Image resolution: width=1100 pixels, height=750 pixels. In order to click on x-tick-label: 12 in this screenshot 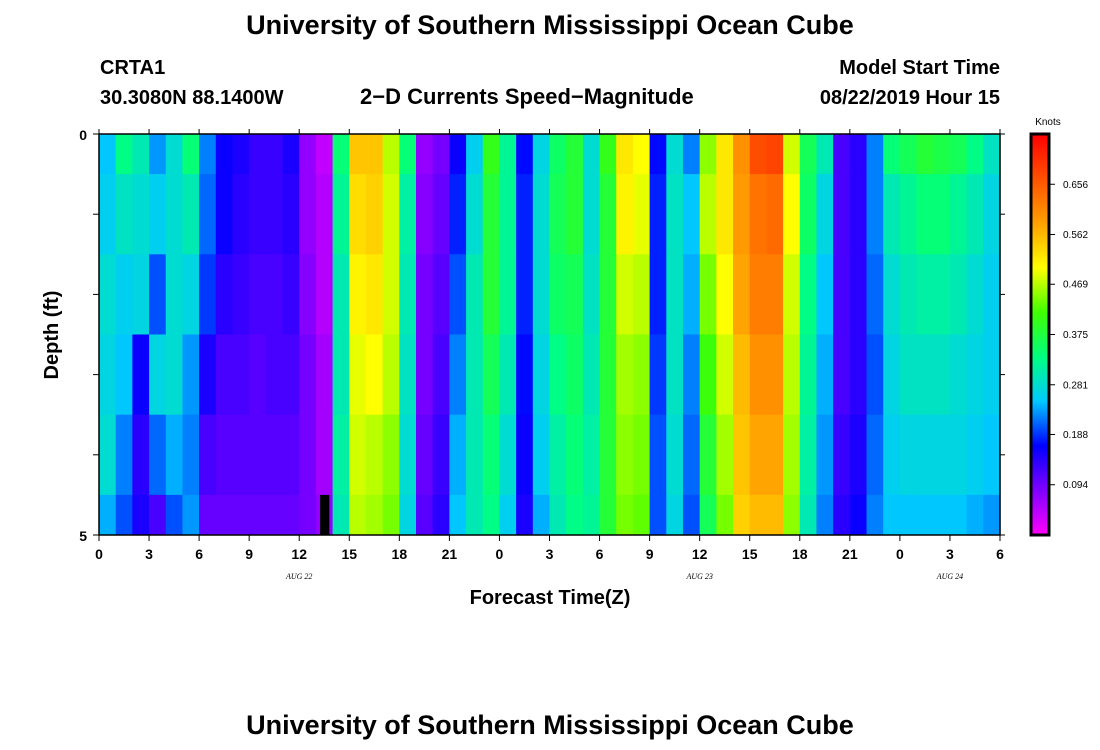, I will do `click(299, 554)`.